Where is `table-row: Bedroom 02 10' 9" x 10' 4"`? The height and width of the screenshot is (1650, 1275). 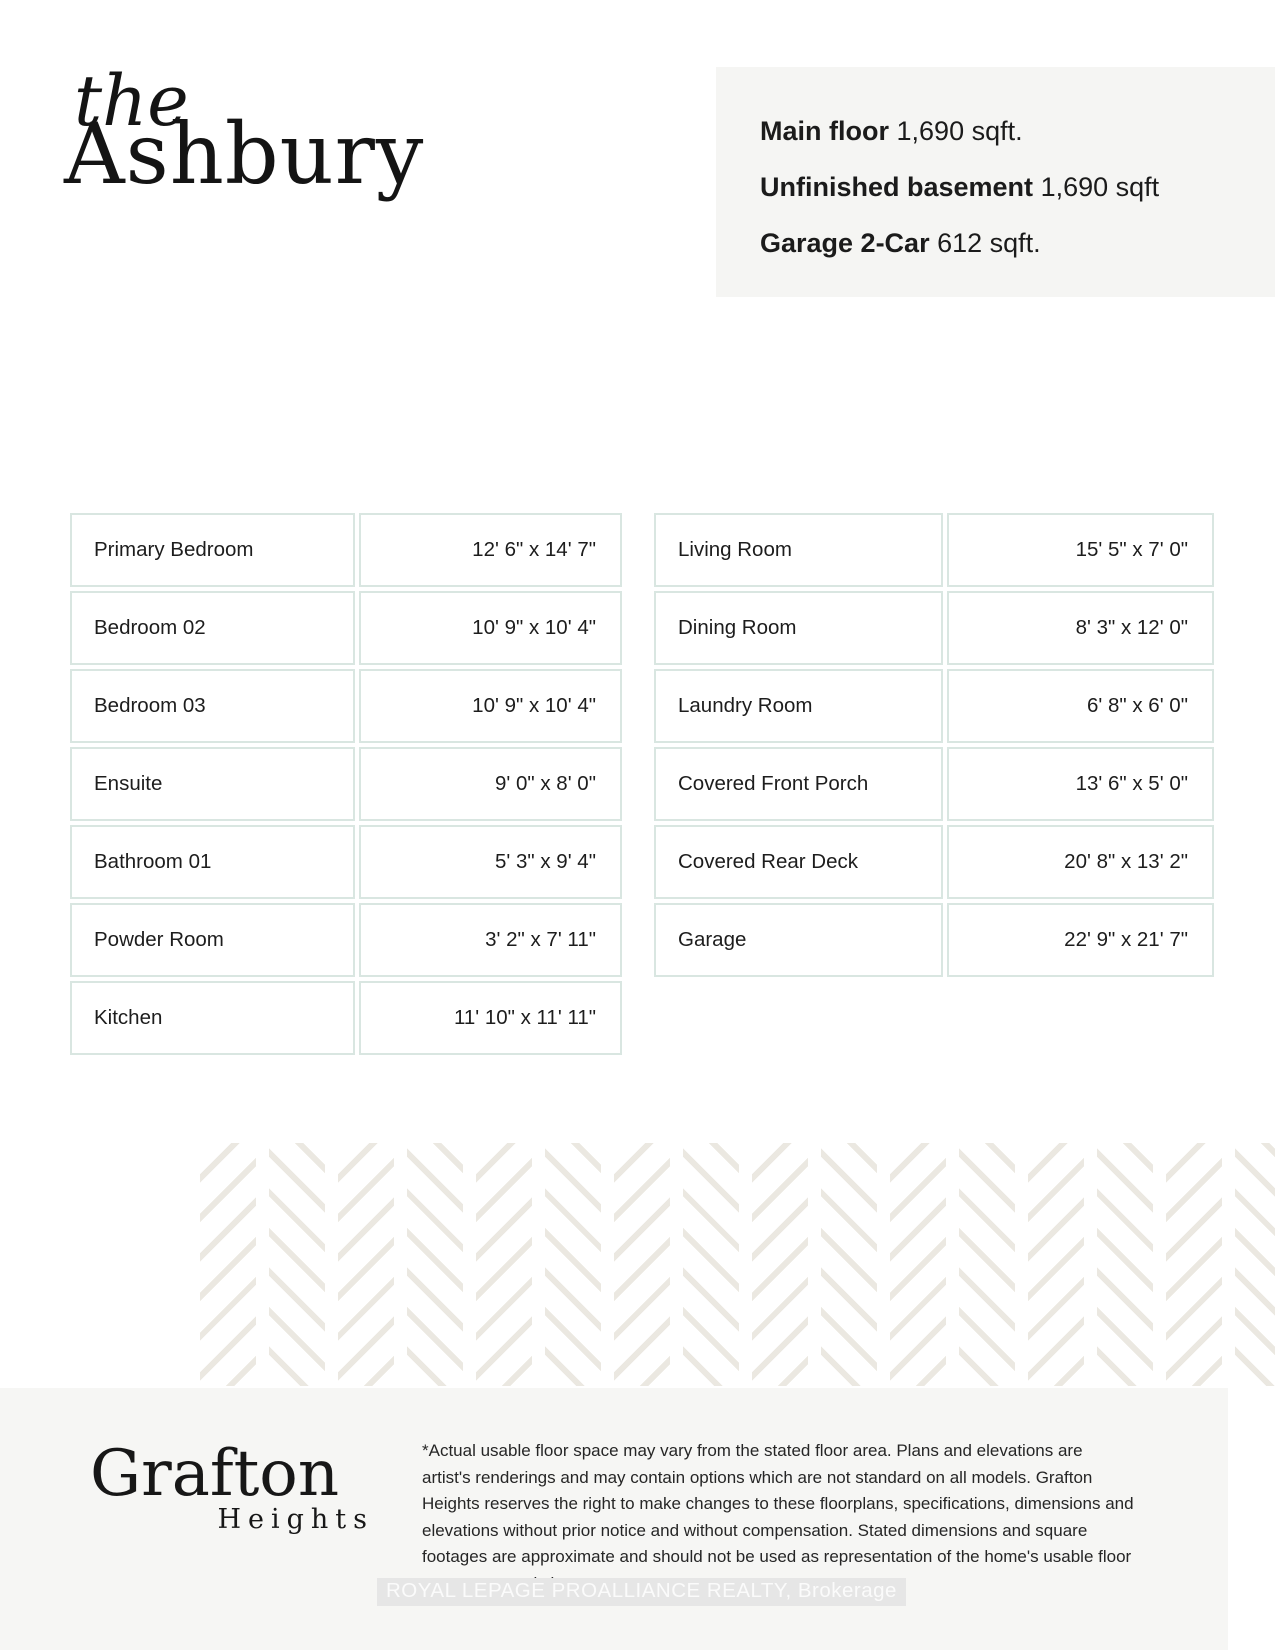 table-row: Bedroom 02 10' 9" x 10' 4" is located at coordinates (346, 628).